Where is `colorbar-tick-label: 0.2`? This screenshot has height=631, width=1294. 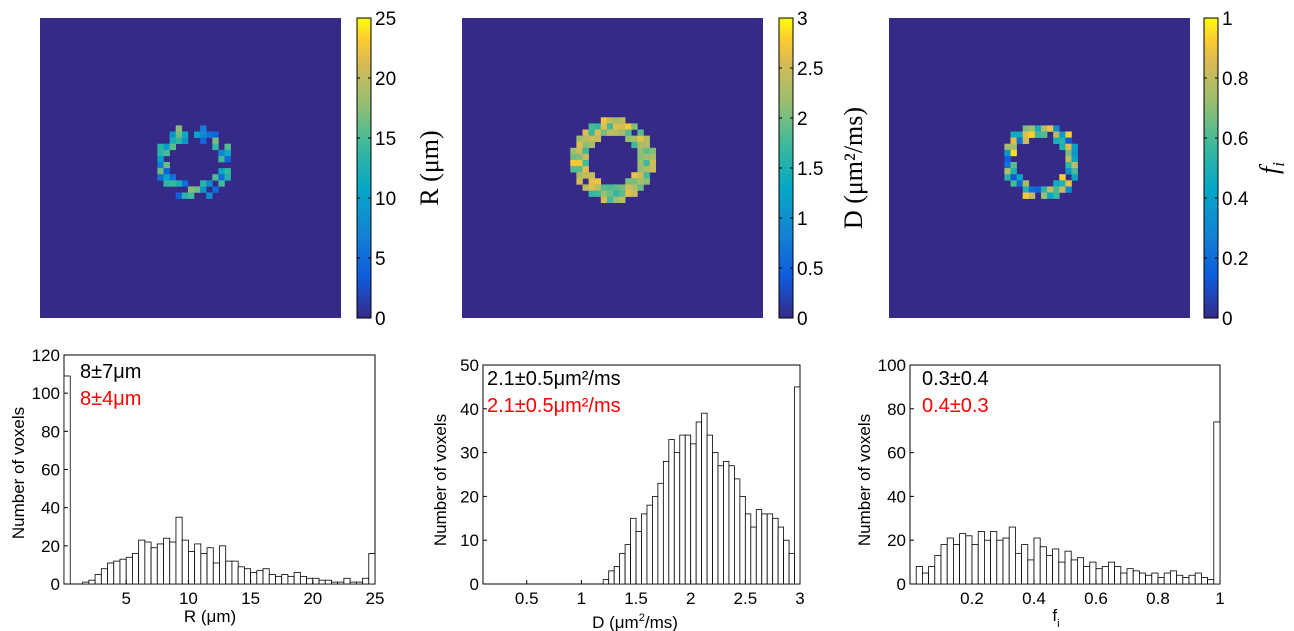 colorbar-tick-label: 0.2 is located at coordinates (1235, 259).